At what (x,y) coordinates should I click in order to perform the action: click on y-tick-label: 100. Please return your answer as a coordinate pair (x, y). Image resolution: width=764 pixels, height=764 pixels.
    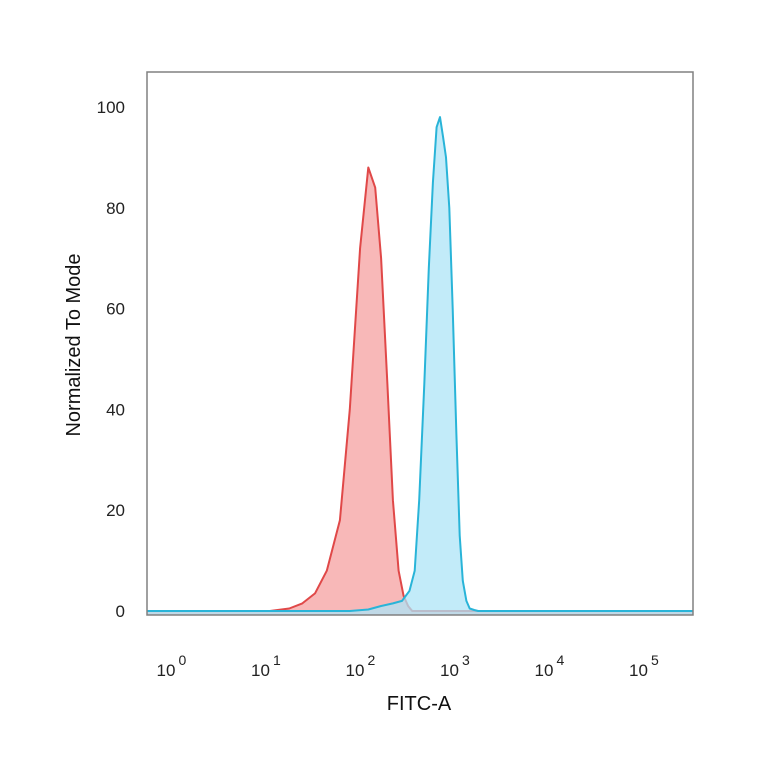
    Looking at the image, I should click on (111, 107).